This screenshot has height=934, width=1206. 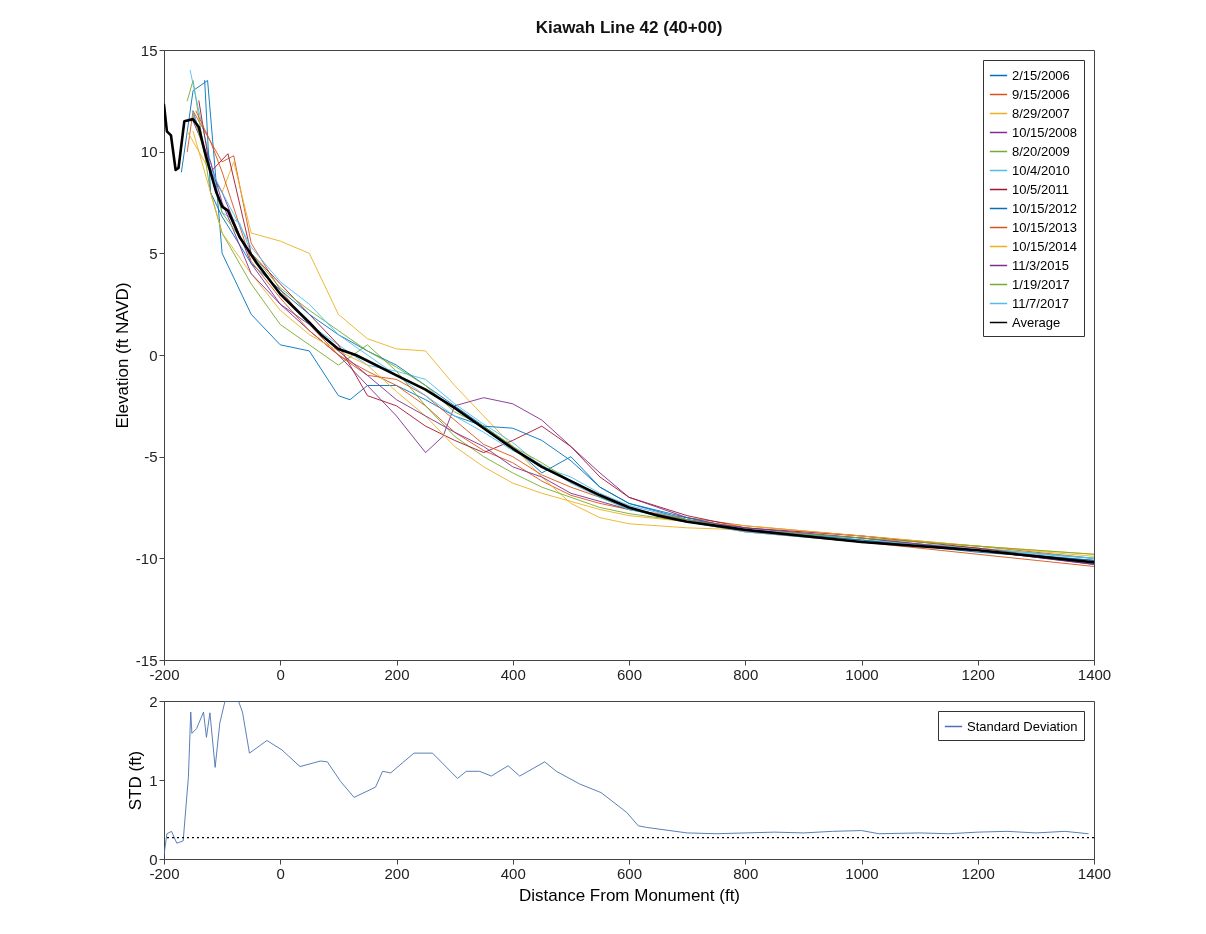 What do you see at coordinates (1041, 75) in the screenshot?
I see `legend-label: 2/15/2006` at bounding box center [1041, 75].